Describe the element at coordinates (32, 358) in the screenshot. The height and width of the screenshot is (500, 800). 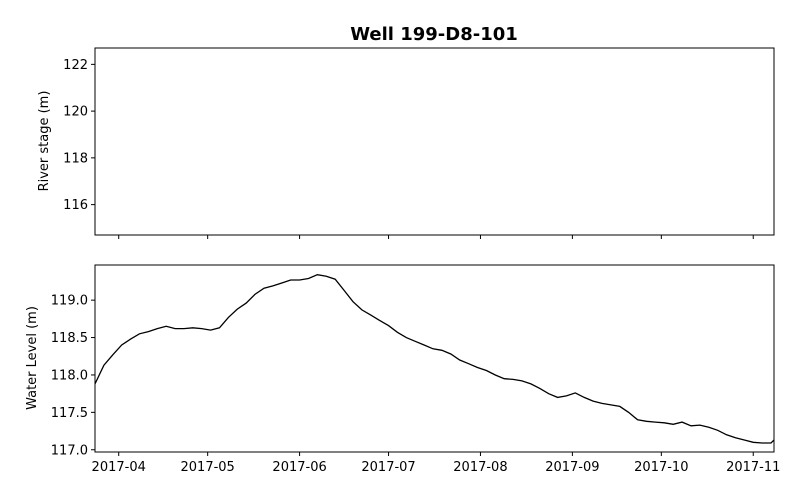
I see `bottom-y-axis-label: Water Level (m)` at that location.